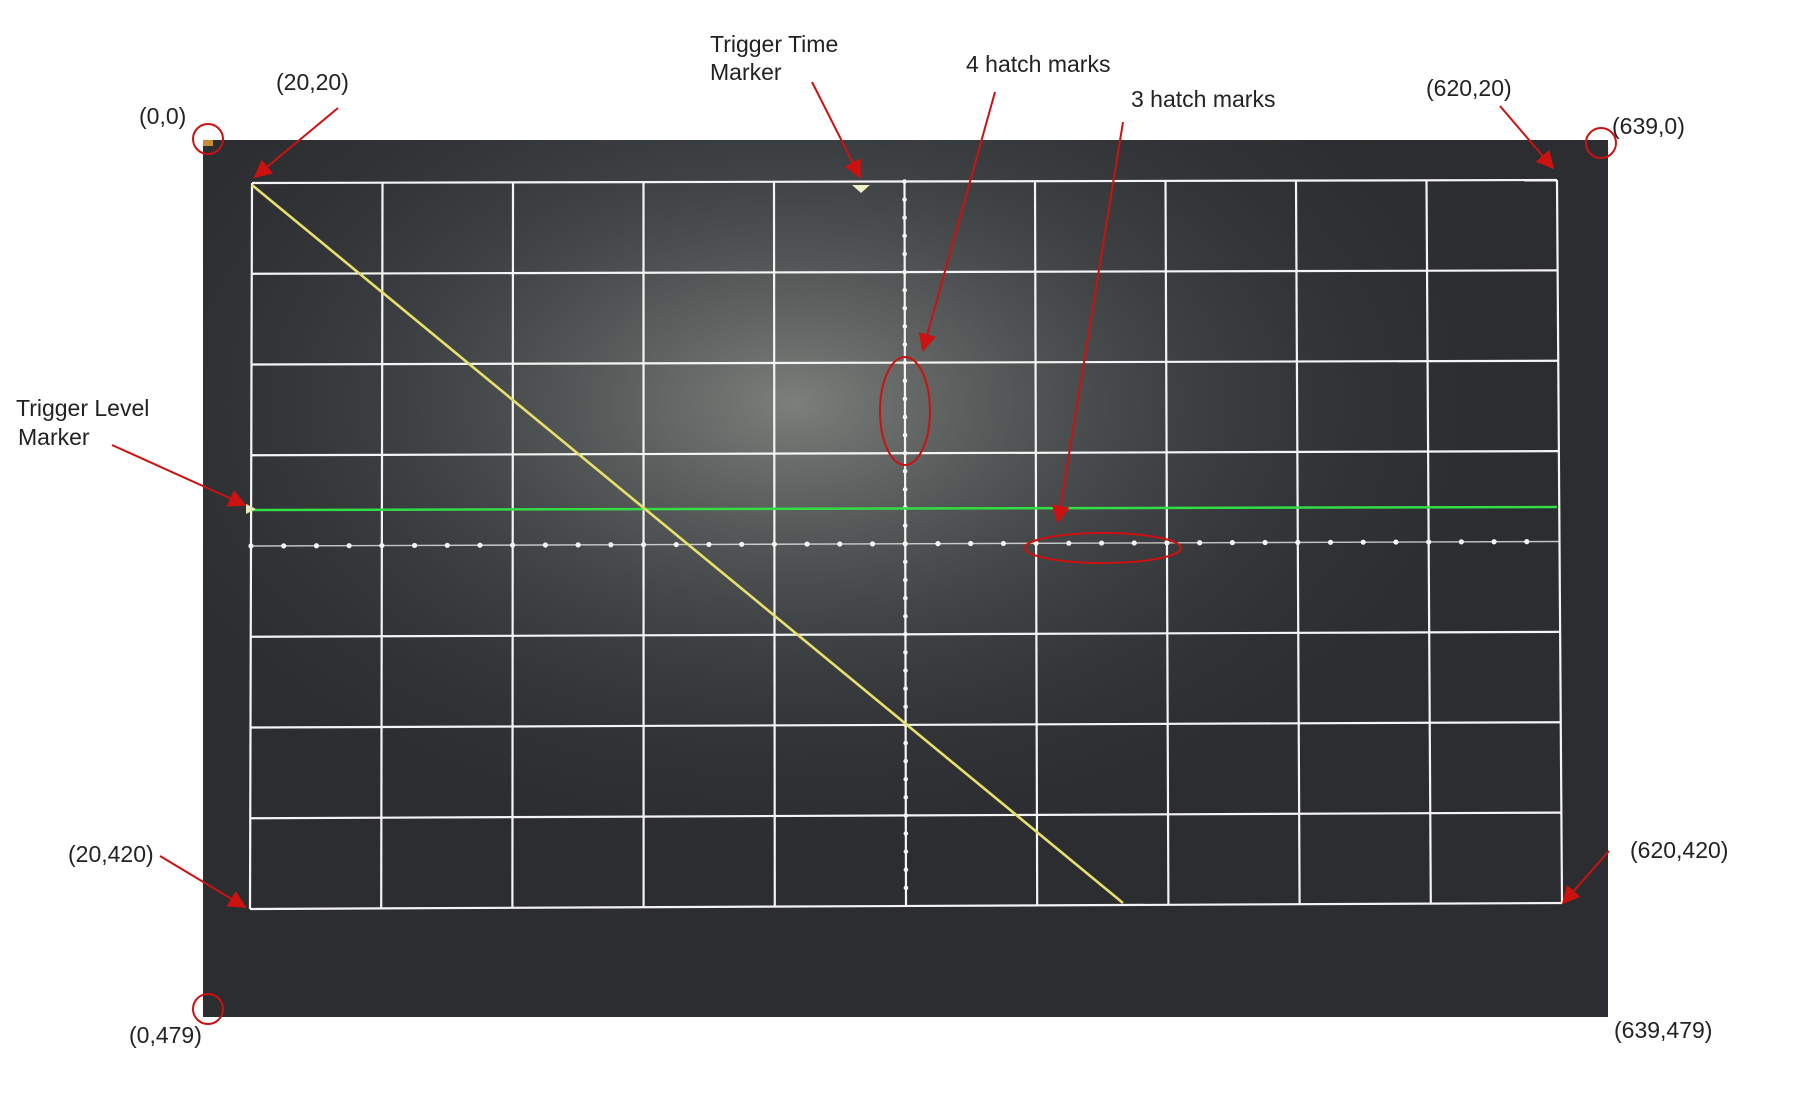 This screenshot has height=1118, width=1814. I want to click on screen-origin-pixel, so click(208, 143).